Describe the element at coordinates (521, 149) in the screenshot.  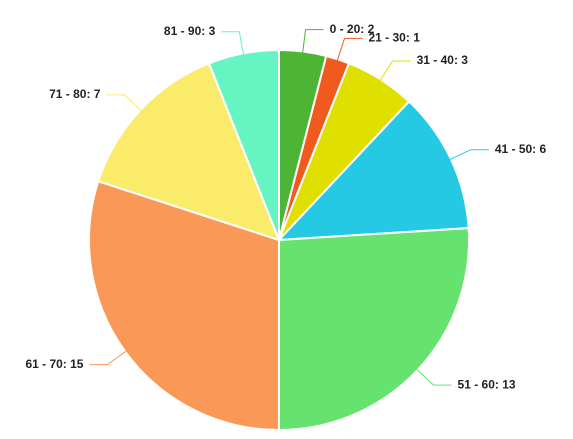
I see `slice-label: 41 - 50: 6` at that location.